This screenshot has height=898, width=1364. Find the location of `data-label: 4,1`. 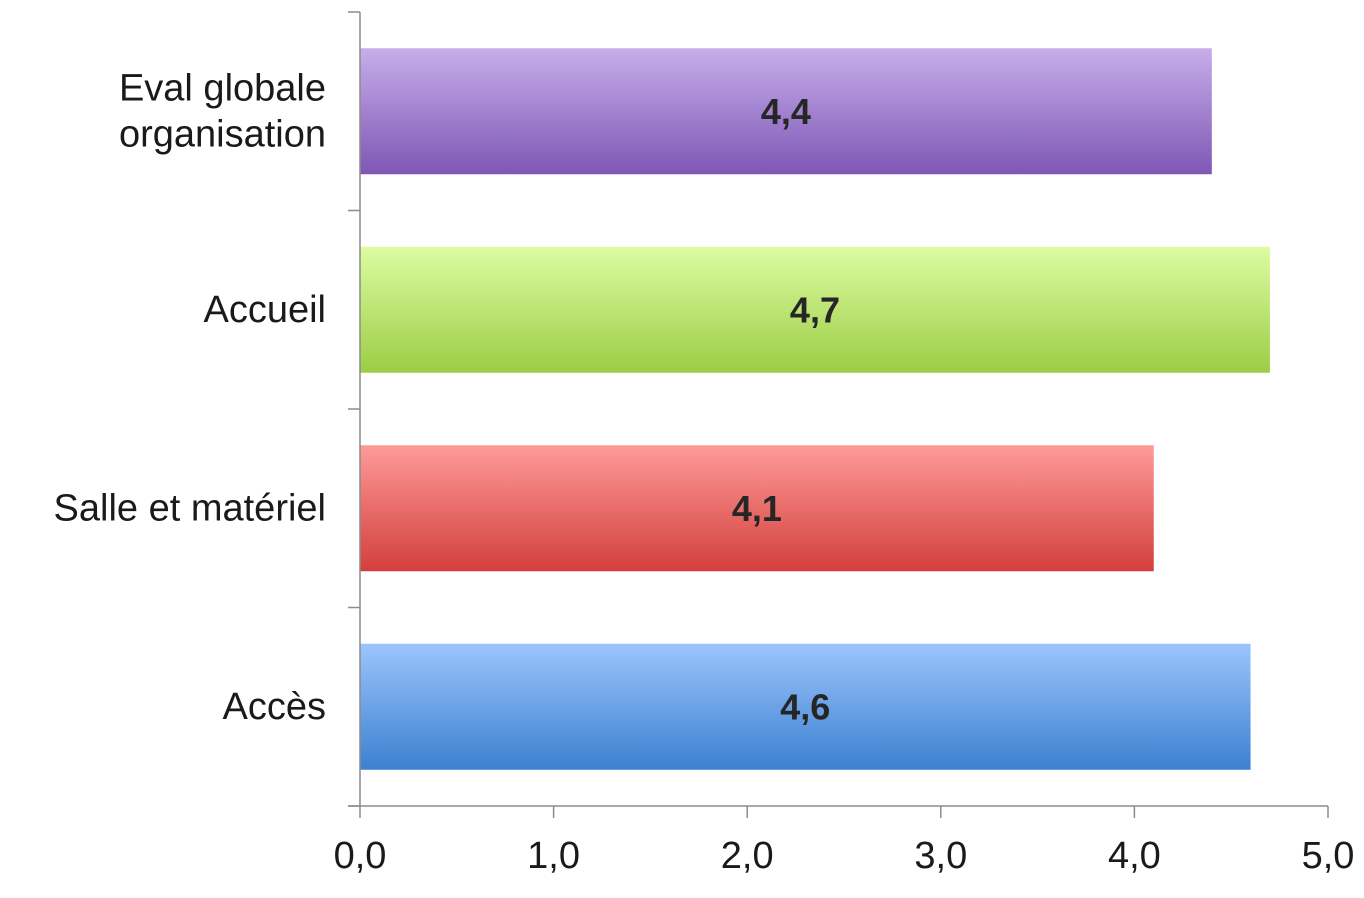

data-label: 4,1 is located at coordinates (757, 508).